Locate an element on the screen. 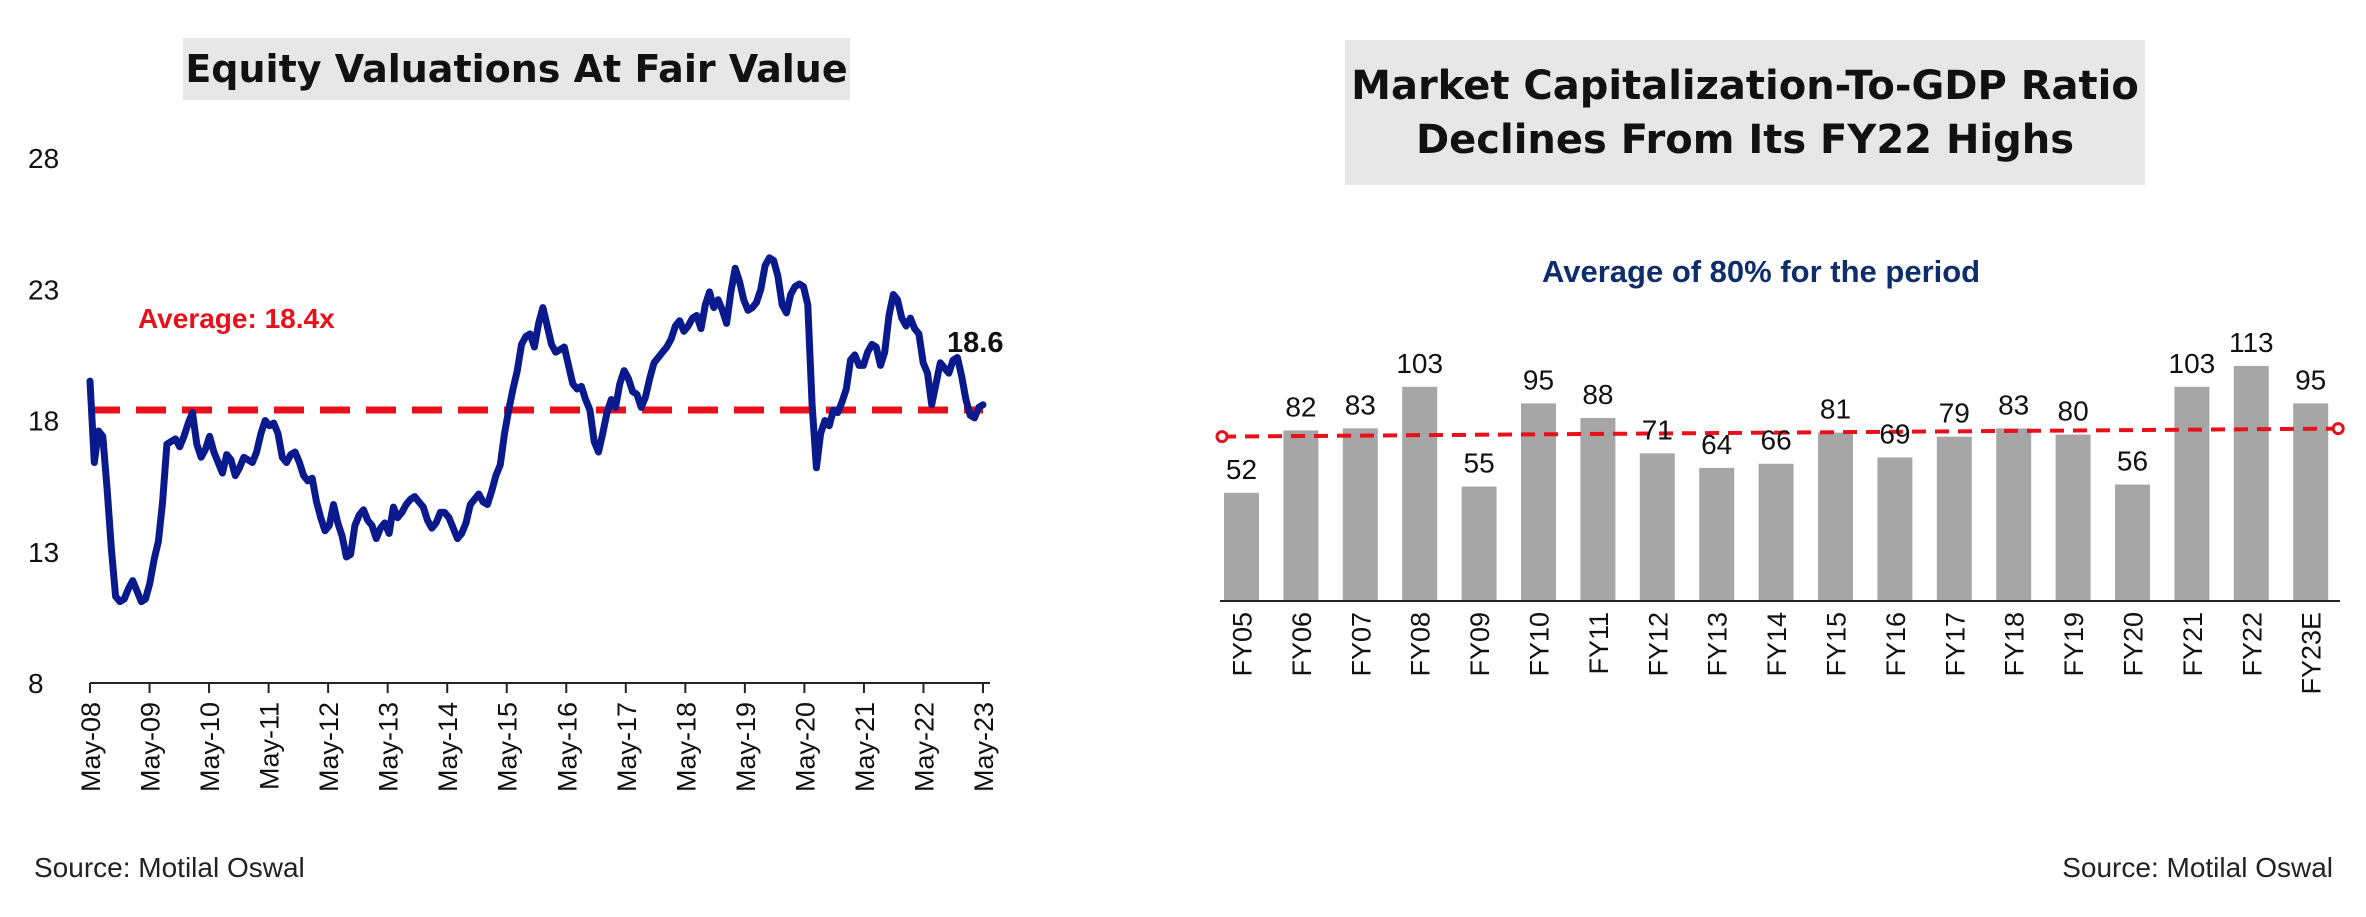 Image resolution: width=2366 pixels, height=917 pixels. x-tick-label: May-22 is located at coordinates (924, 747).